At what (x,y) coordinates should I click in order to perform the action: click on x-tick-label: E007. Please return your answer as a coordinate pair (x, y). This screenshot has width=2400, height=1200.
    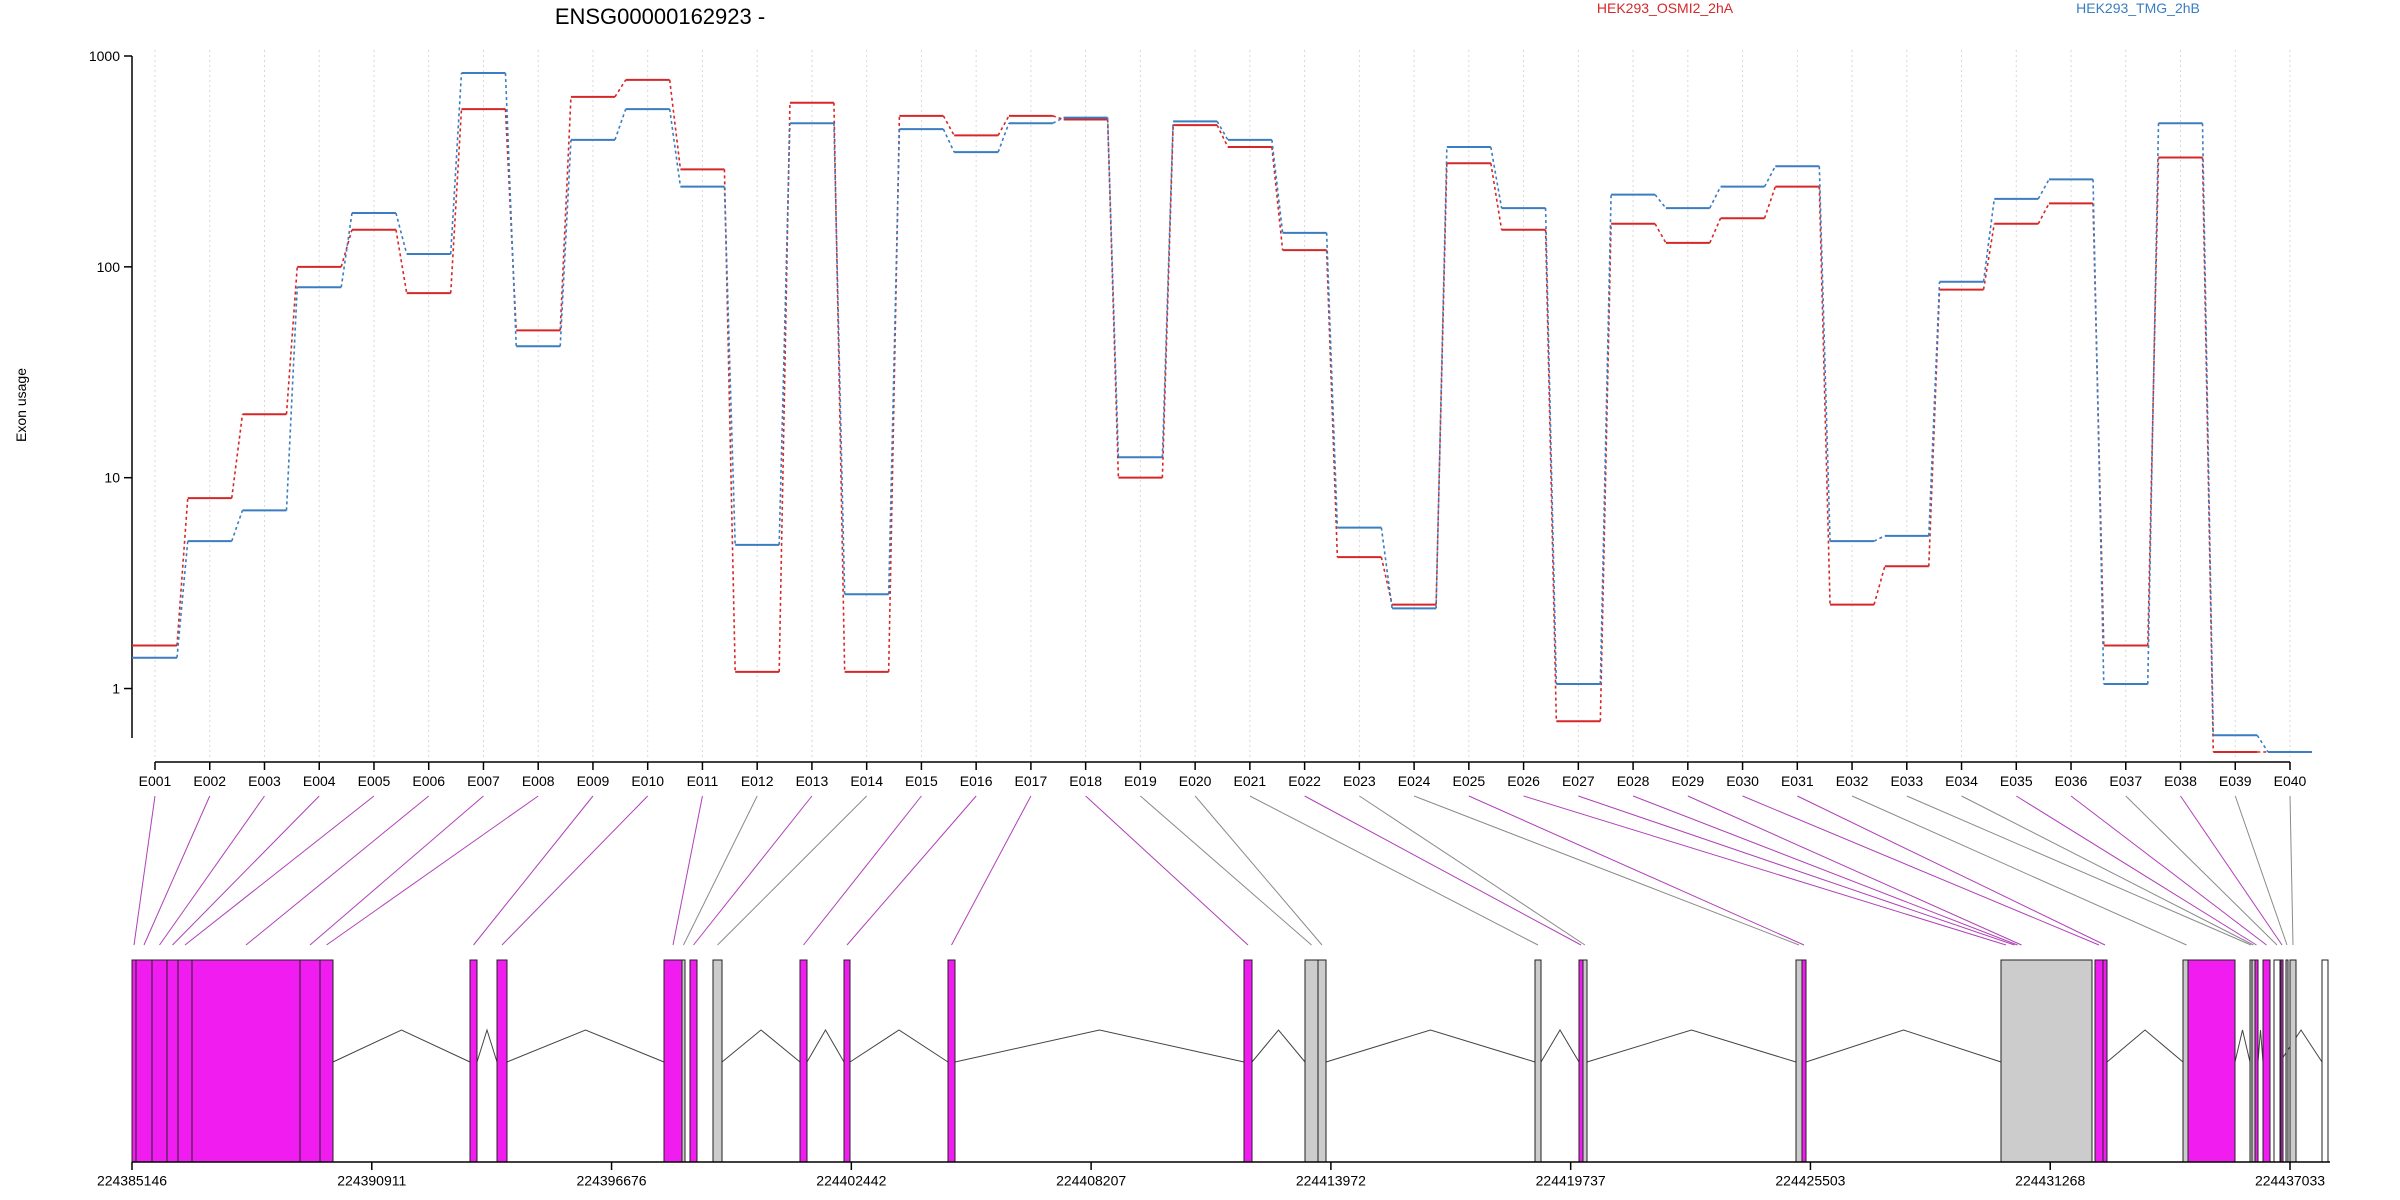
    Looking at the image, I should click on (483, 781).